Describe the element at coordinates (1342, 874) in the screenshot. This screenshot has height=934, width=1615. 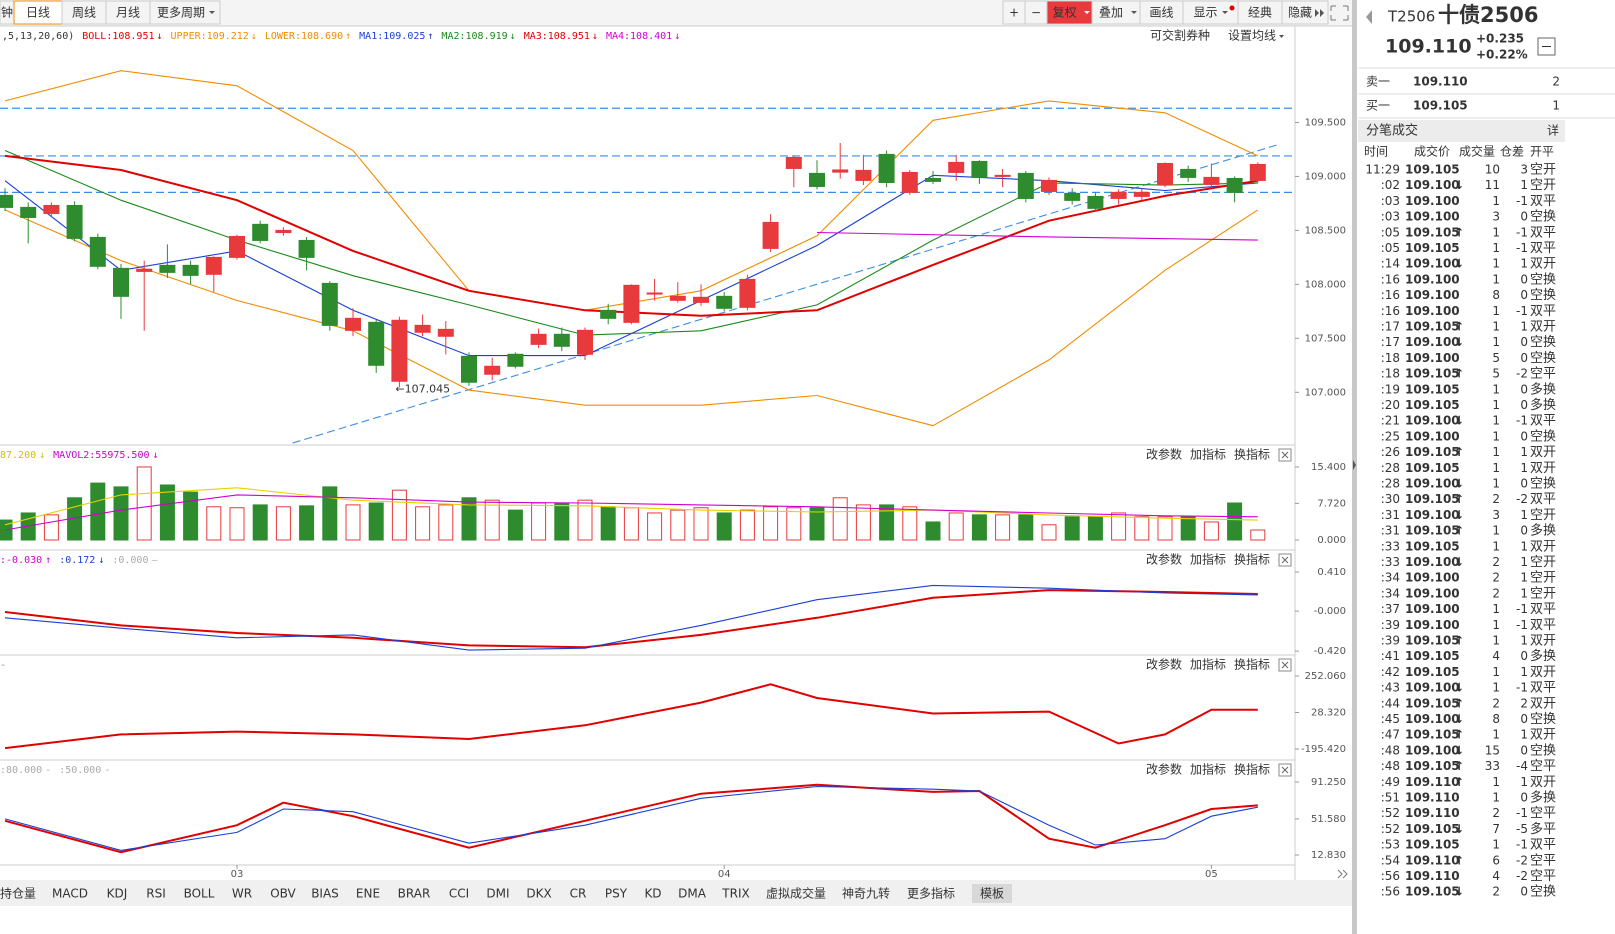
I see `tabs-more-icon` at that location.